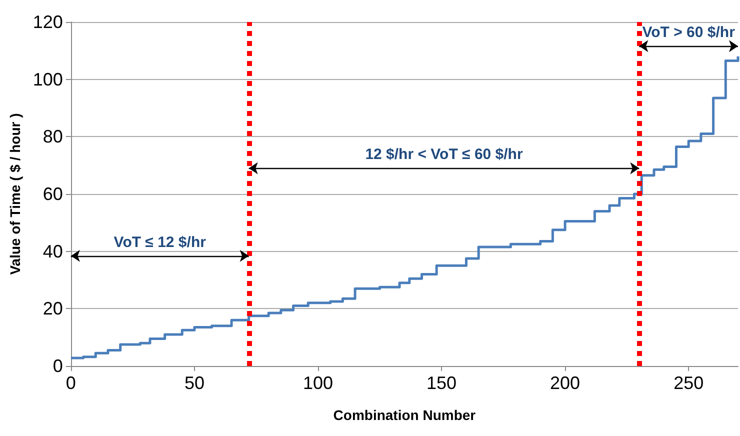 Image resolution: width=740 pixels, height=436 pixels. I want to click on x-tick-label: 0, so click(71, 383).